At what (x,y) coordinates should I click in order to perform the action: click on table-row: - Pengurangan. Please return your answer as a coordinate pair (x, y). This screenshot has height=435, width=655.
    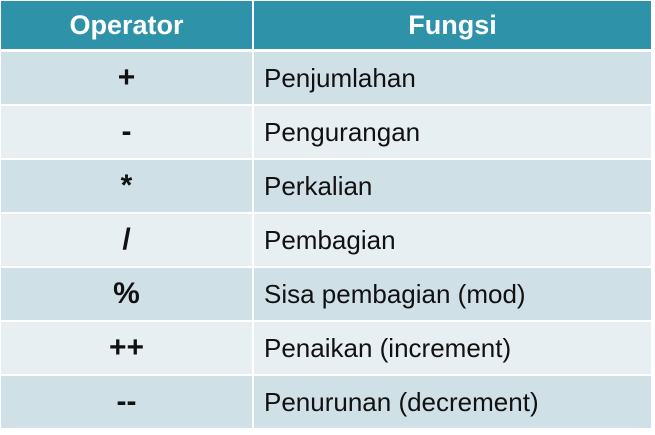
    Looking at the image, I should click on (326, 132).